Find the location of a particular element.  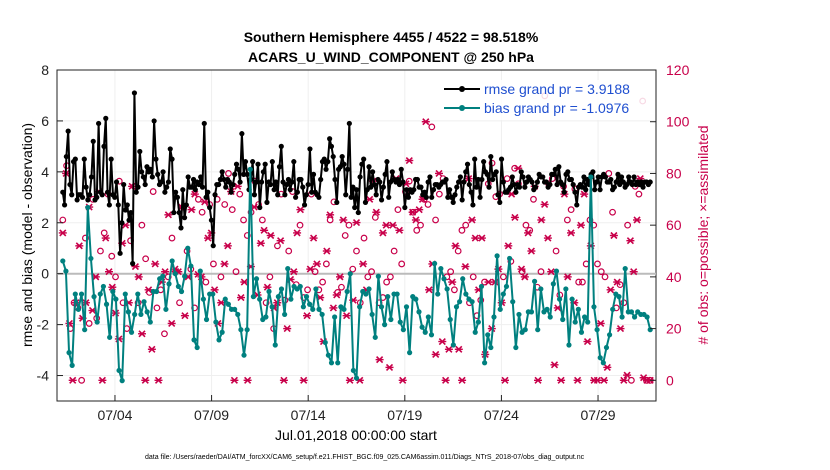

legend-bias-label: bias grand pr = -1.0976 is located at coordinates (556, 108).